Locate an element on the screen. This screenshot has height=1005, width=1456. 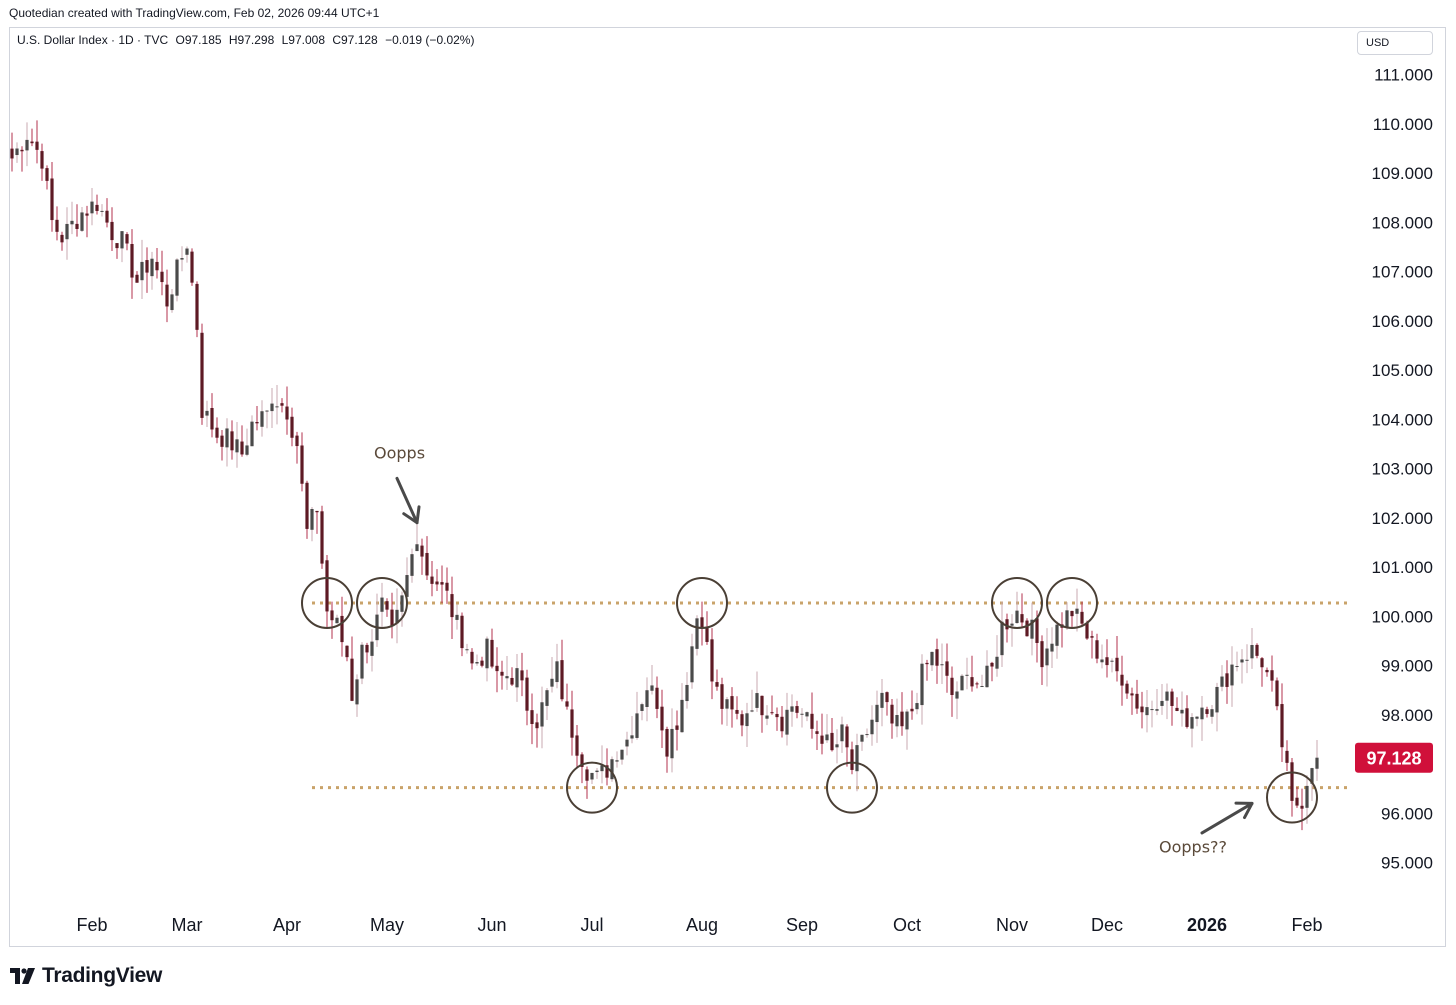
tradingview-logo: TradingView is located at coordinates (86, 976).